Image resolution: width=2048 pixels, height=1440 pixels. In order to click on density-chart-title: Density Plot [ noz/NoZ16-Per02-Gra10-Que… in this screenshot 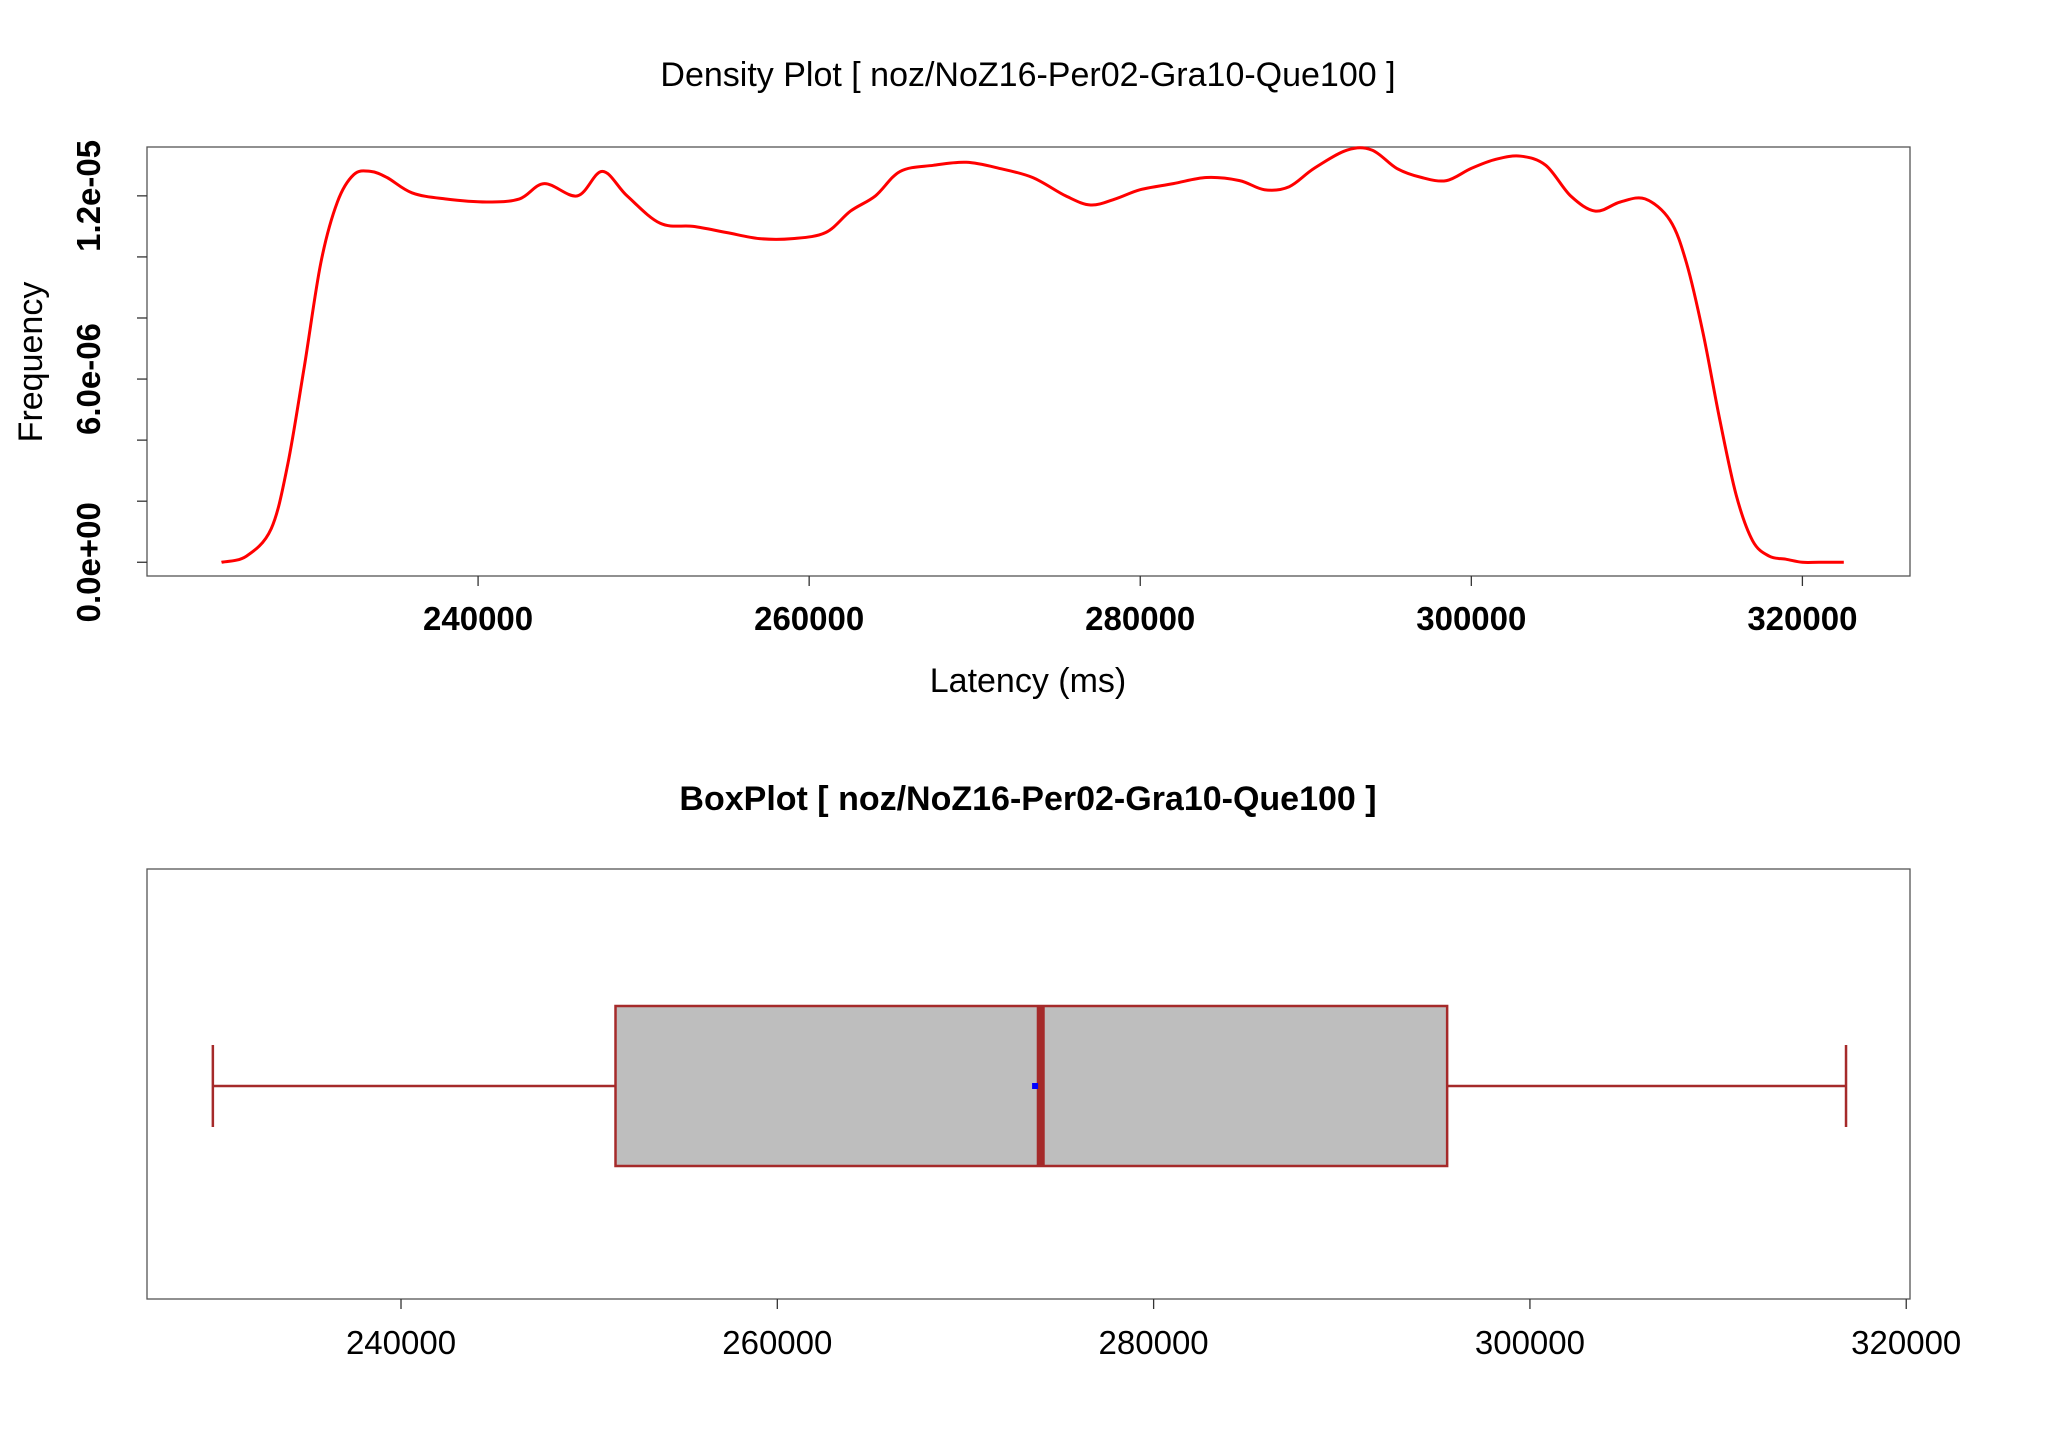, I will do `click(1027, 75)`.